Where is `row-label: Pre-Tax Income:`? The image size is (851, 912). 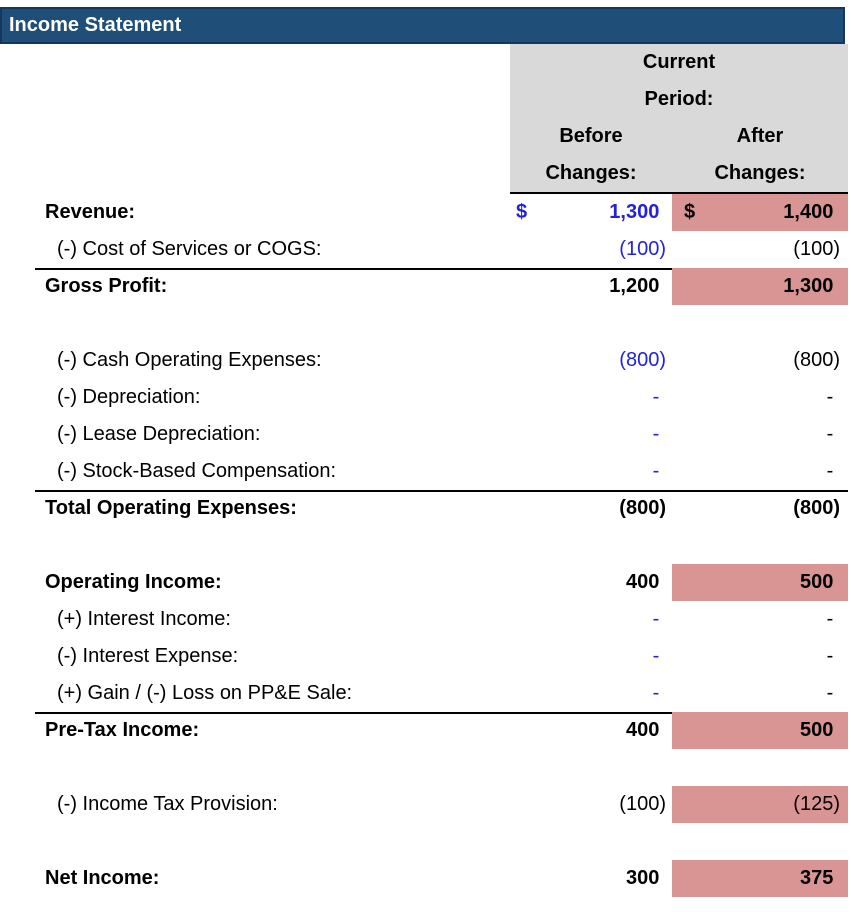
row-label: Pre-Tax Income: is located at coordinates (122, 730).